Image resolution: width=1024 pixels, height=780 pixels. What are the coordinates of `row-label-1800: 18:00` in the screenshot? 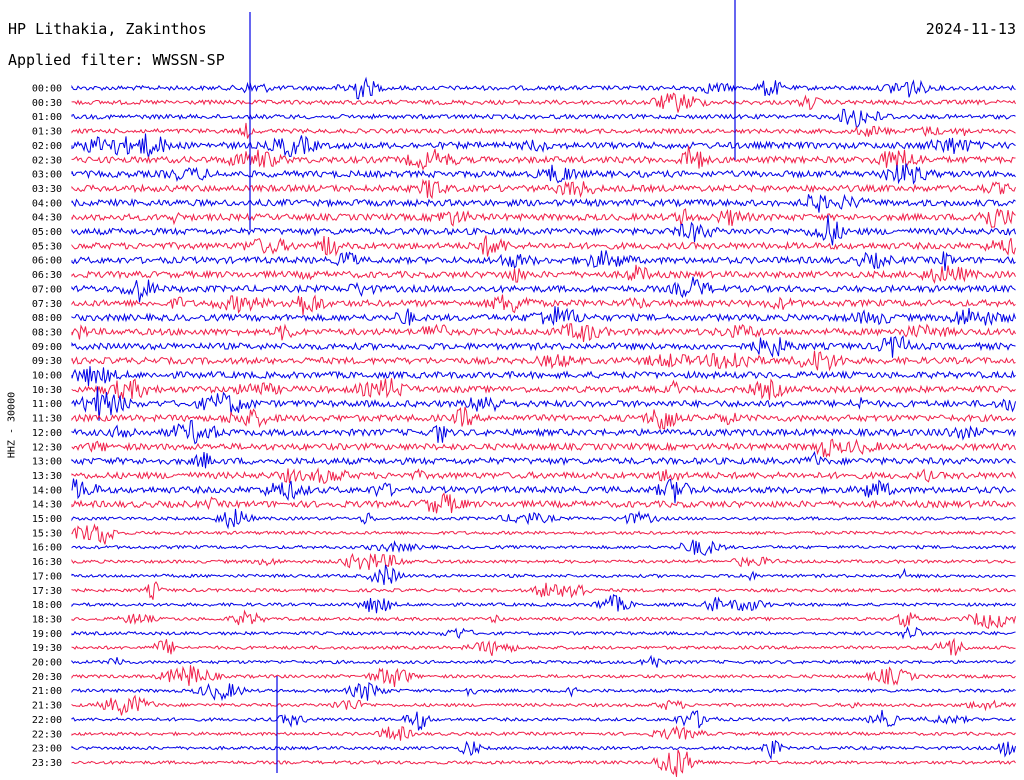 It's located at (47, 605).